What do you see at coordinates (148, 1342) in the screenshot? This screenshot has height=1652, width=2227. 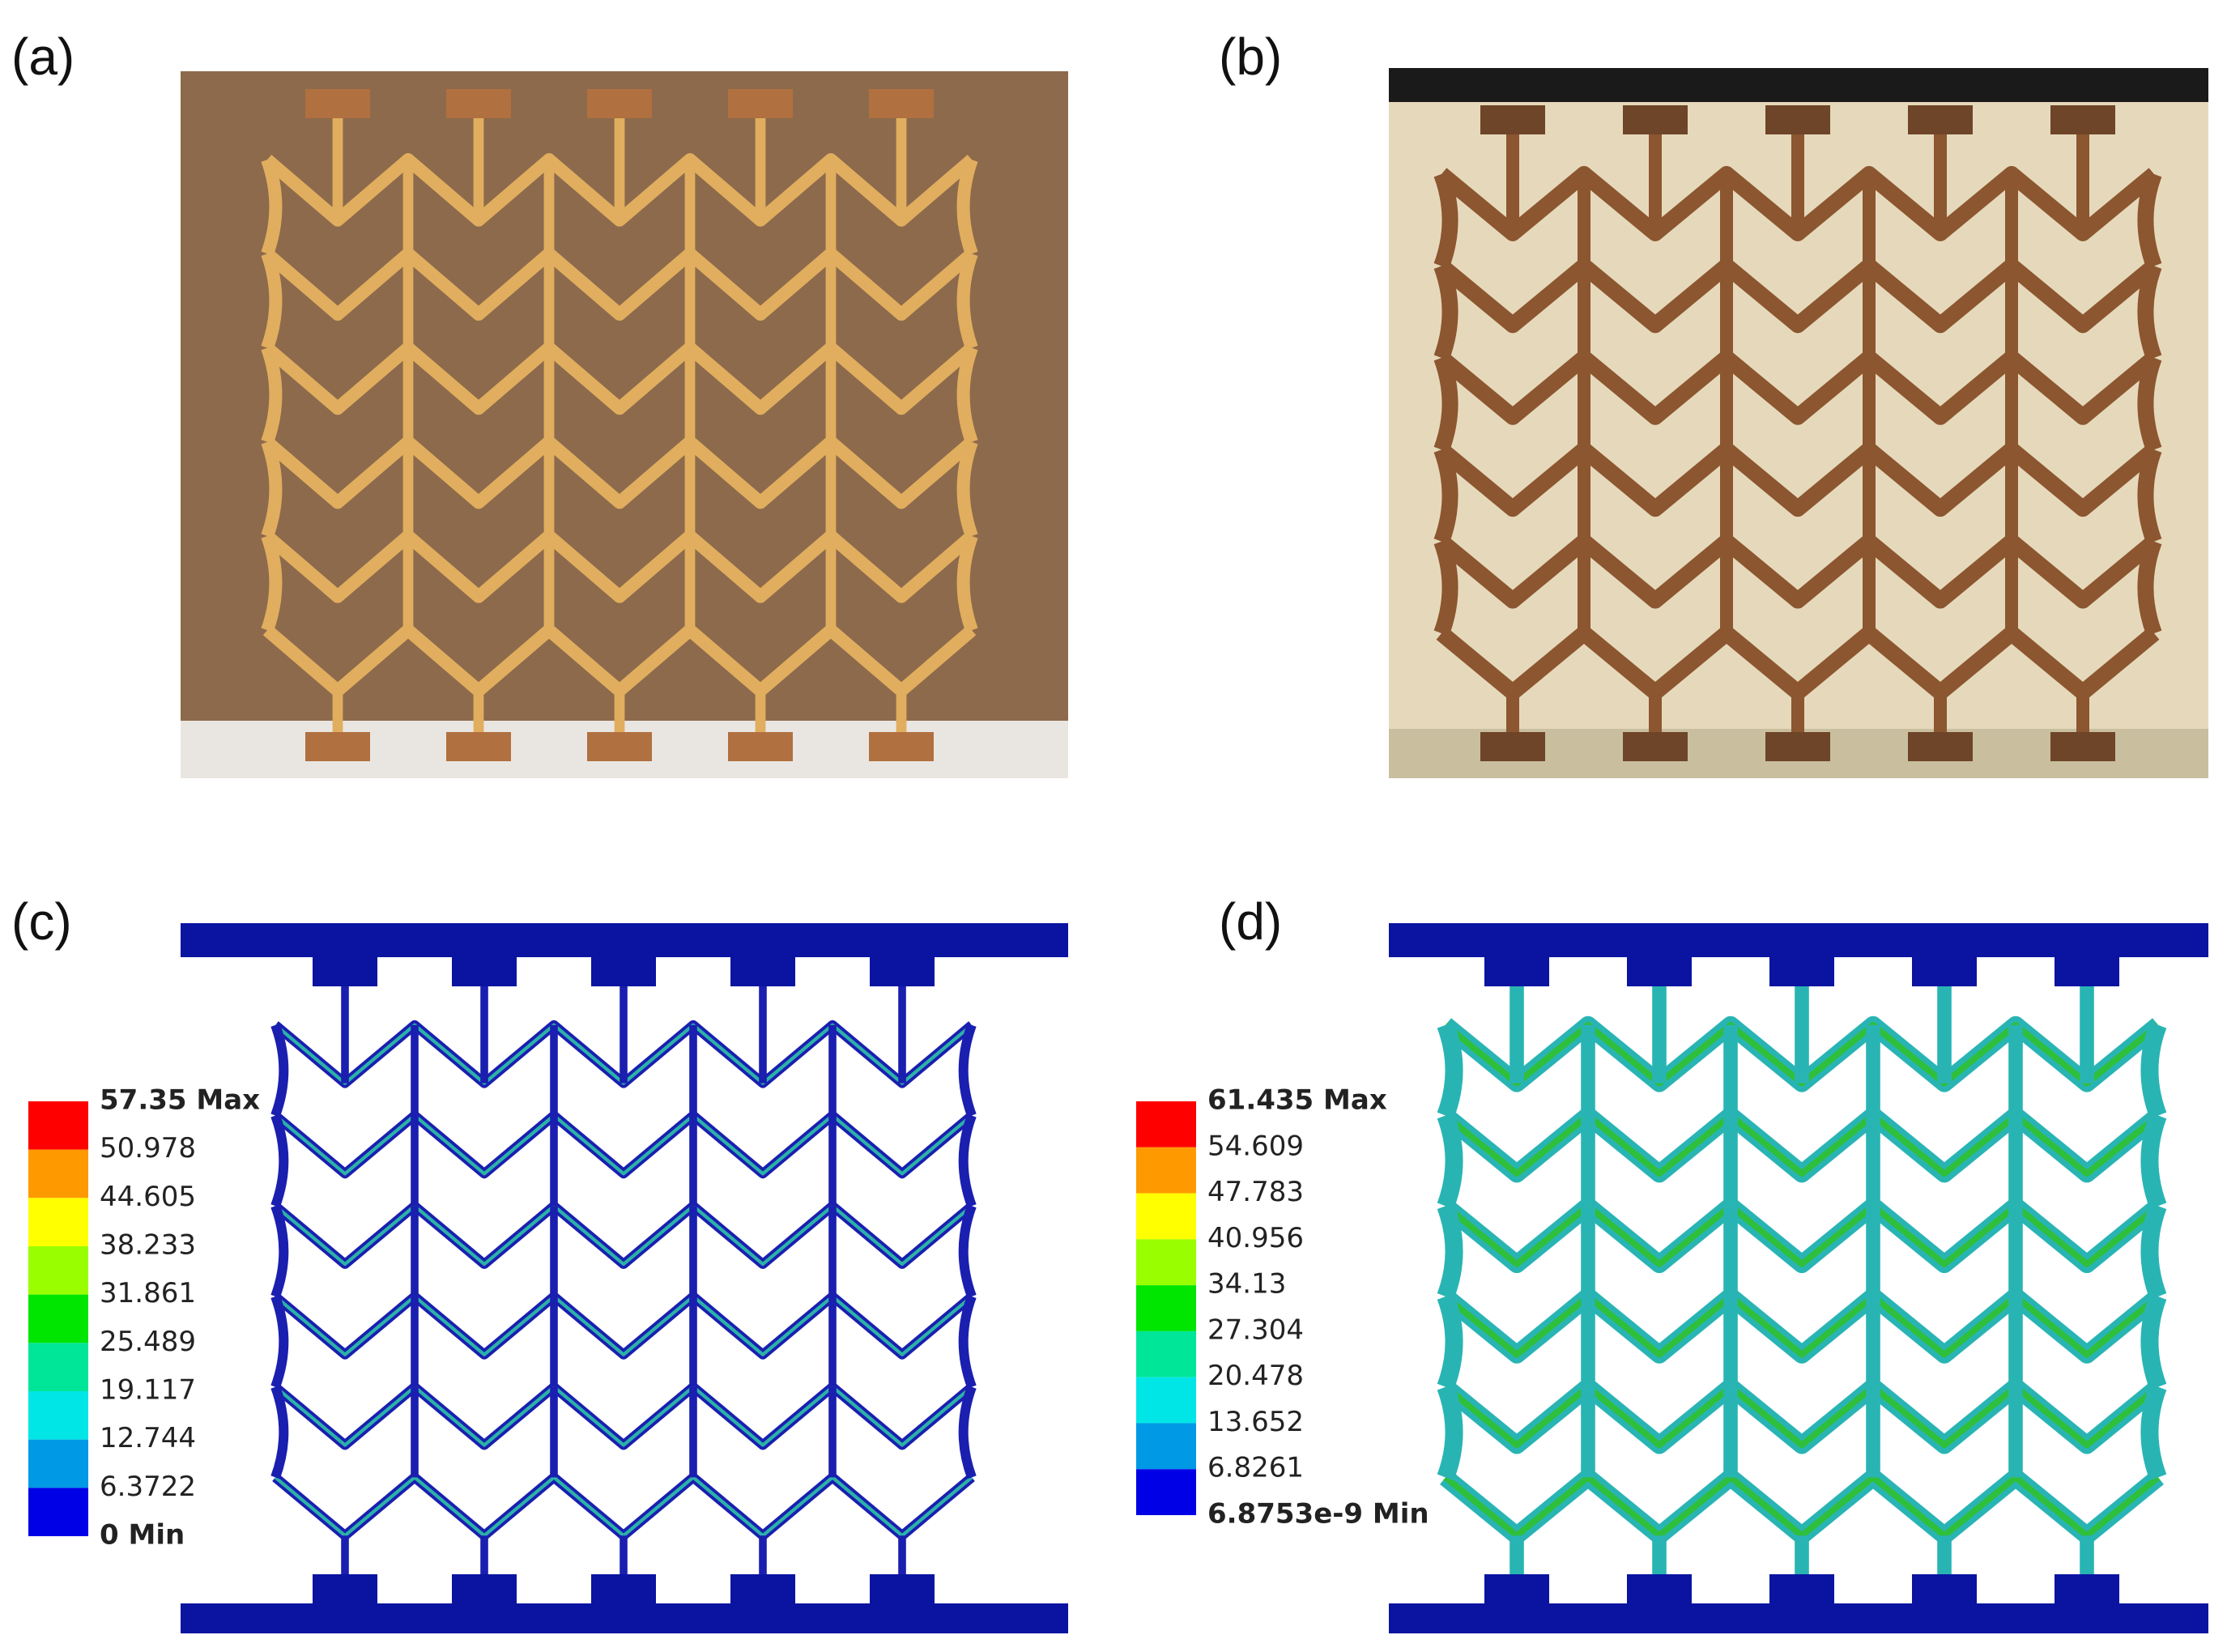 I see `legend-label: 25.489` at bounding box center [148, 1342].